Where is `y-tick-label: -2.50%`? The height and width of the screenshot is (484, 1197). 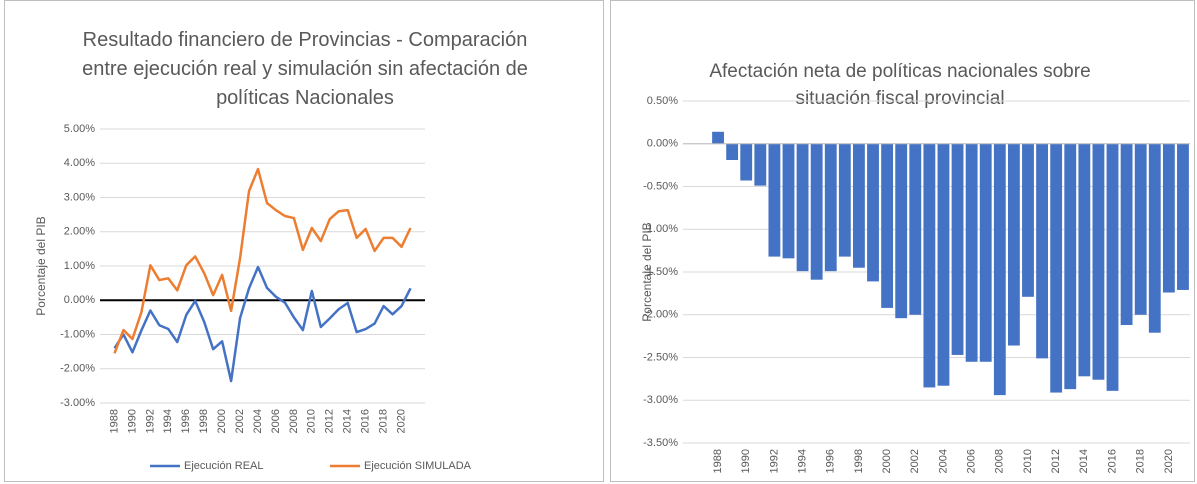
y-tick-label: -2.50% is located at coordinates (660, 357).